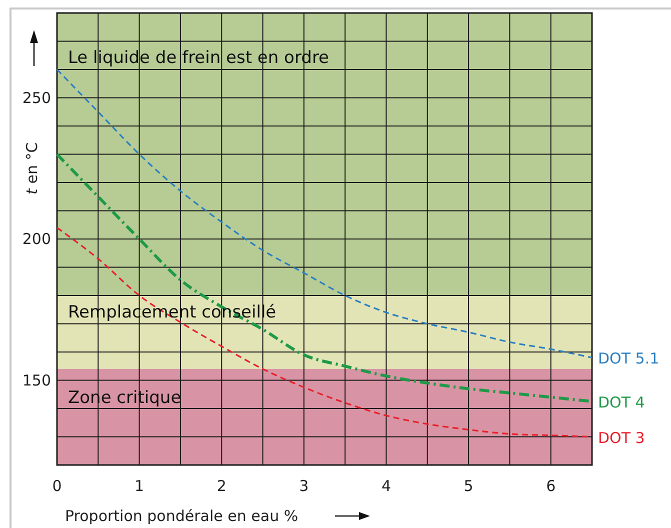 The height and width of the screenshot is (528, 671). Describe the element at coordinates (221, 486) in the screenshot. I see `x-tick-label: 2` at that location.